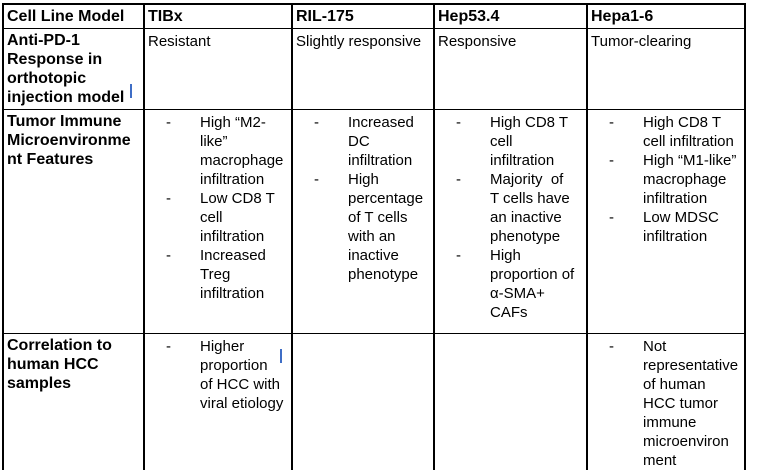  What do you see at coordinates (692, 179) in the screenshot?
I see `bullet-text: High “M1-like” macrophage infiltration` at bounding box center [692, 179].